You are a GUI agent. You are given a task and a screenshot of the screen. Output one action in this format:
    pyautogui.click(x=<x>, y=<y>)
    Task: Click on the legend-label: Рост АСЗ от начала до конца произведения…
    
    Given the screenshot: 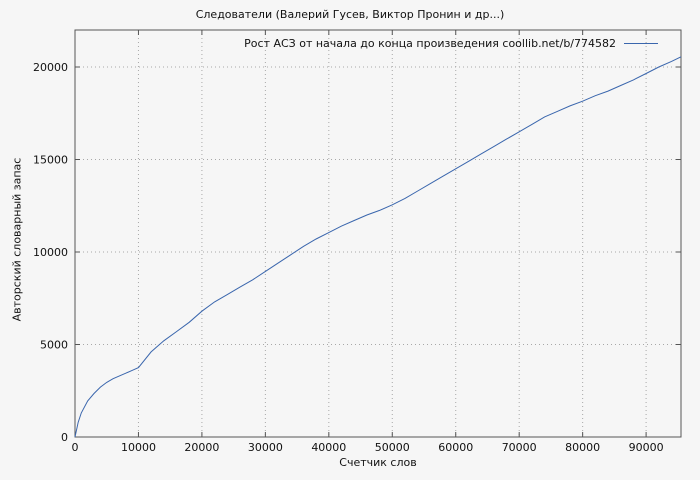 What is the action you would take?
    pyautogui.click(x=430, y=43)
    